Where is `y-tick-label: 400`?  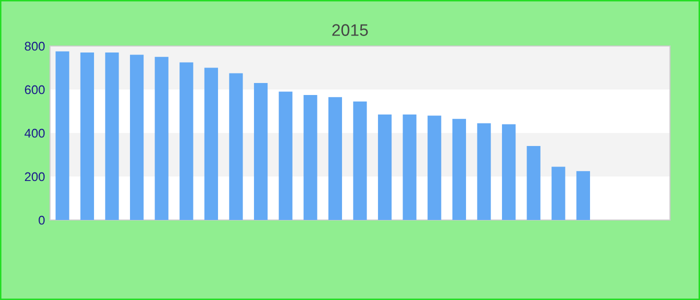 y-tick-label: 400 is located at coordinates (34, 133).